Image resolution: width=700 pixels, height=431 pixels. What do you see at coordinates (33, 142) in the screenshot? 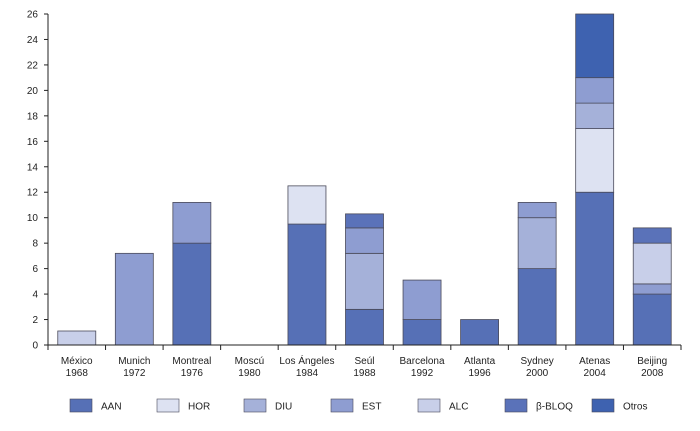
I see `y-tick-label: 16` at bounding box center [33, 142].